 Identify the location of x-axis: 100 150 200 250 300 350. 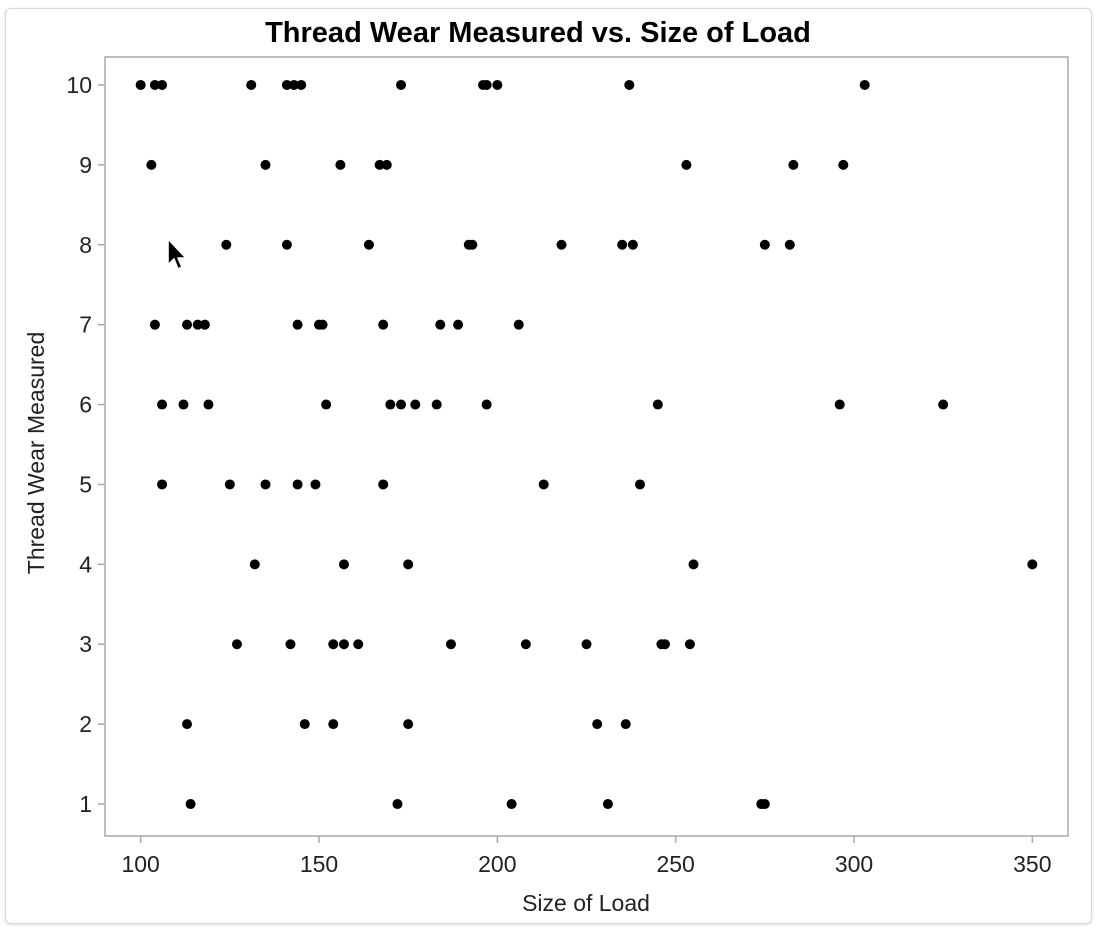
(586, 856).